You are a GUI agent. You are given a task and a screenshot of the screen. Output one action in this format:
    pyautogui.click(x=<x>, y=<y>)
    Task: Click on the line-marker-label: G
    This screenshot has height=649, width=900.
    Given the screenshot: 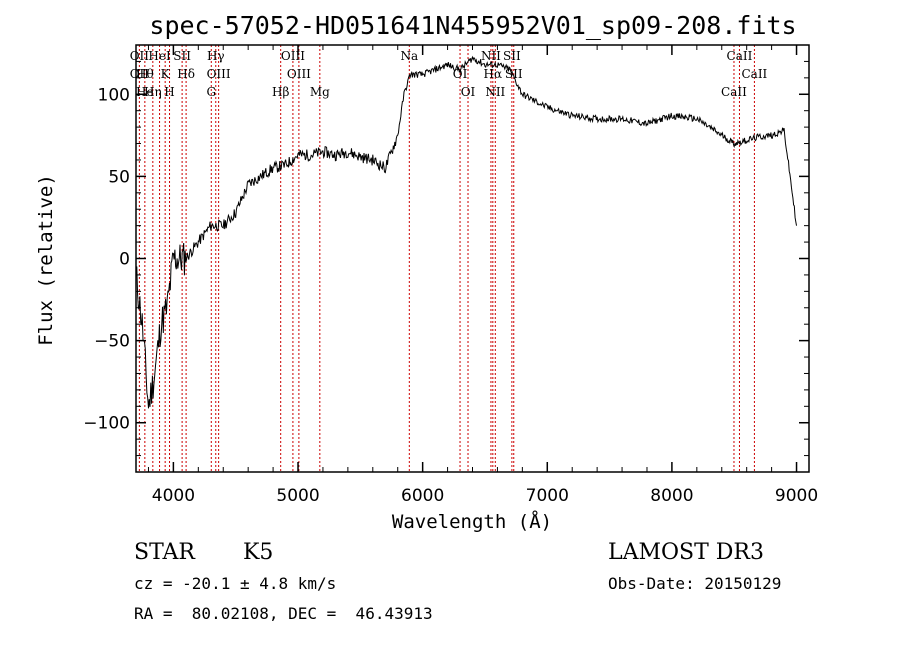 What is the action you would take?
    pyautogui.click(x=211, y=92)
    